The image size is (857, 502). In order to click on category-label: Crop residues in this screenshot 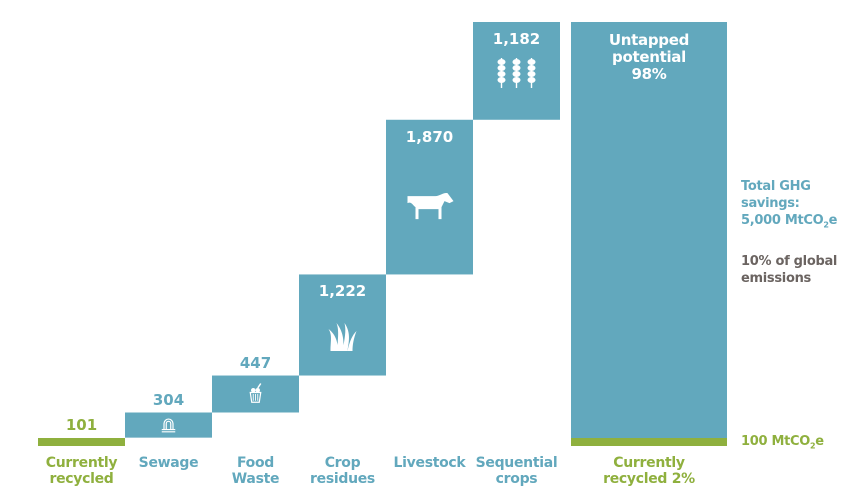, I will do `click(342, 471)`.